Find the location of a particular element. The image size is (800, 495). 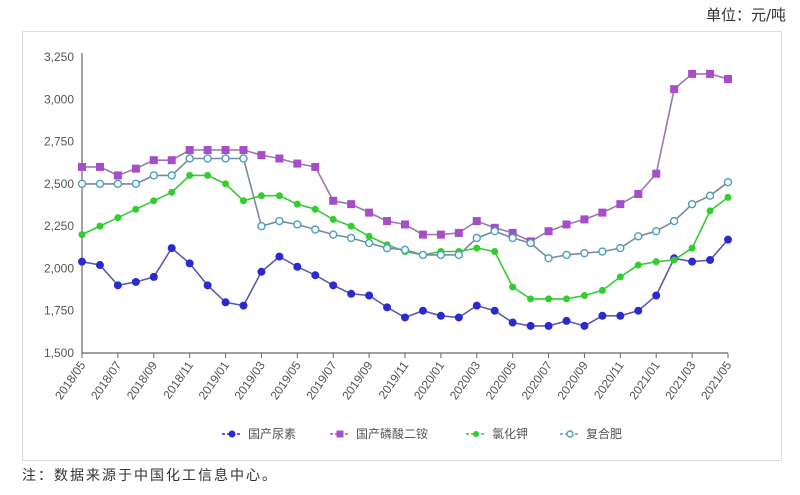

x-tick-label: 2020/07 is located at coordinates (537, 380).